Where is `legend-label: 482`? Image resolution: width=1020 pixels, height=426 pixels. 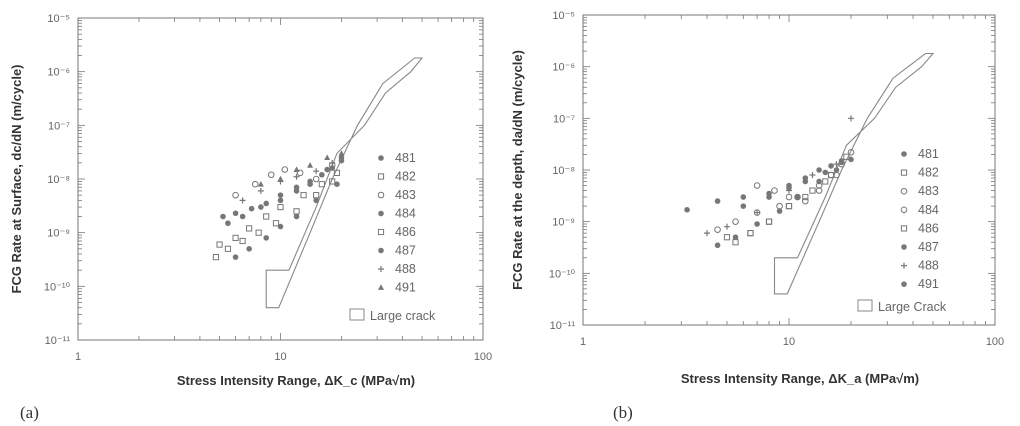 legend-label: 482 is located at coordinates (405, 177).